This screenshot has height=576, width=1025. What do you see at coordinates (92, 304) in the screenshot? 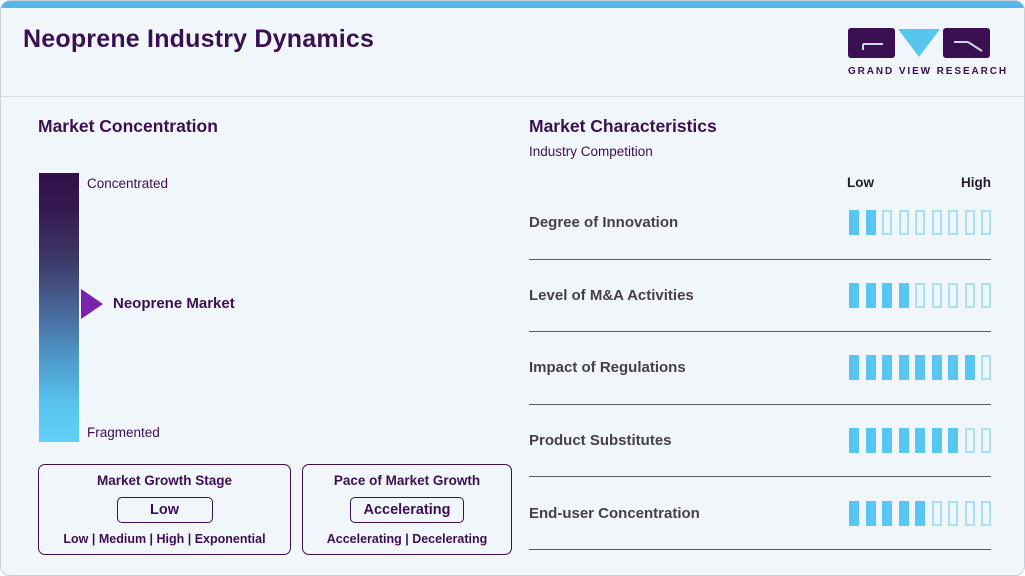
I see `market-position-arrow-icon` at bounding box center [92, 304].